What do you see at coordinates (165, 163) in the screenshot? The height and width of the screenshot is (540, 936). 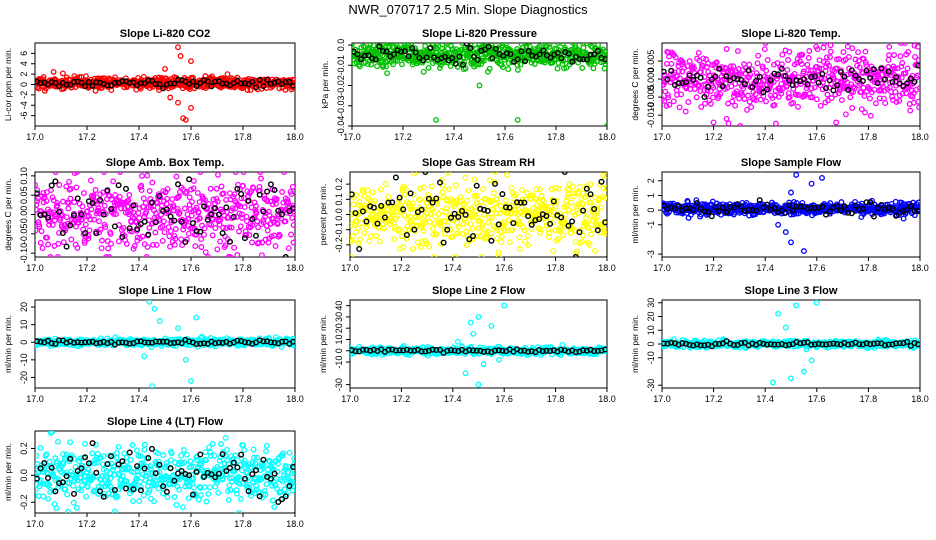 I see `chart-title: Slope Amb. Box Temp.` at bounding box center [165, 163].